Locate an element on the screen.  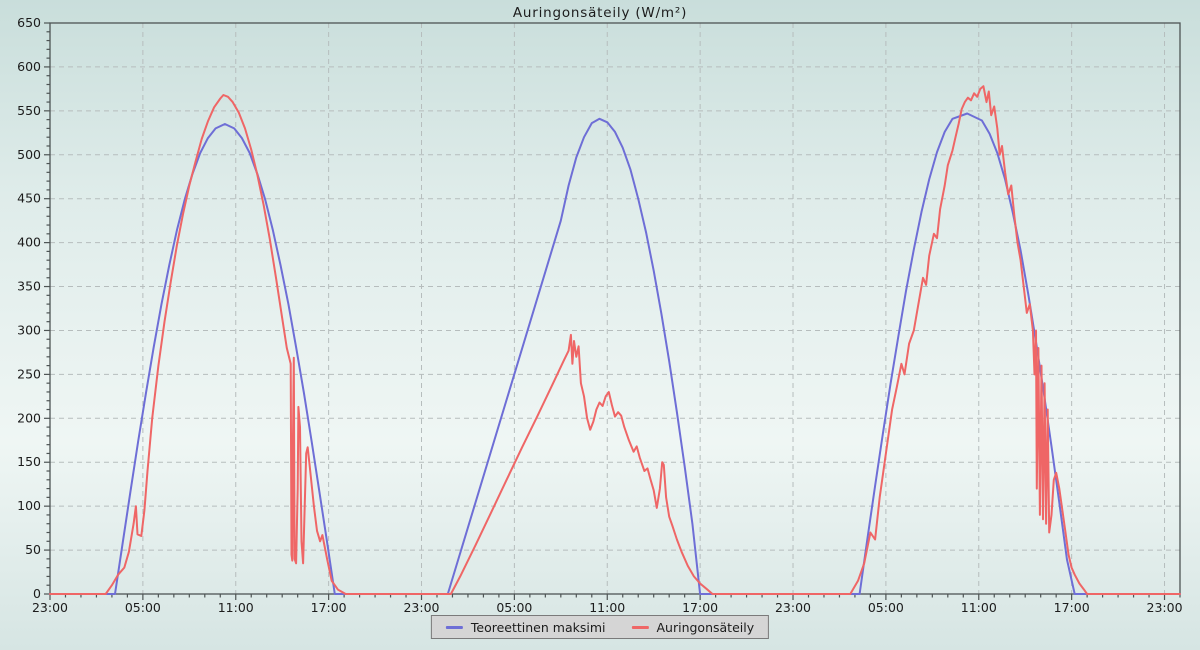
svg-text: 600 is located at coordinates (29, 66).